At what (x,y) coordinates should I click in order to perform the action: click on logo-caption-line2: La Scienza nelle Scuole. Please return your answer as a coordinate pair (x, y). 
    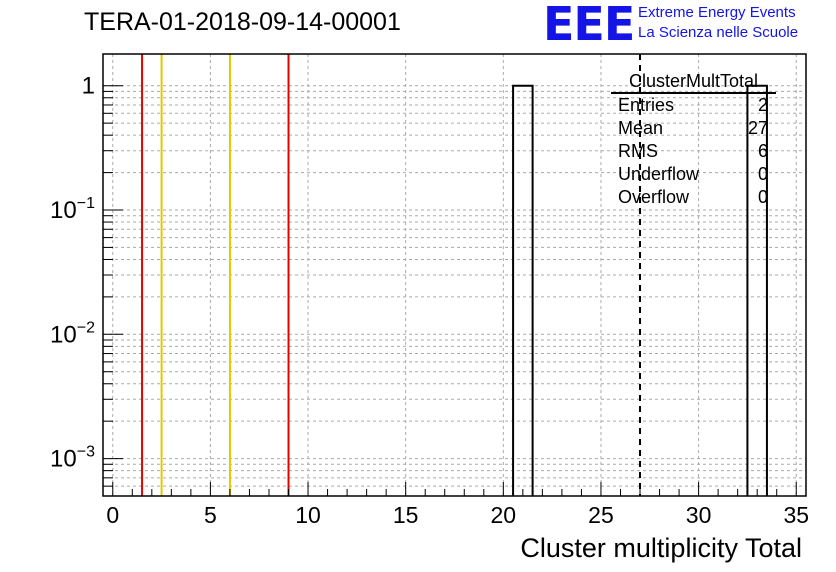
    Looking at the image, I should click on (718, 32).